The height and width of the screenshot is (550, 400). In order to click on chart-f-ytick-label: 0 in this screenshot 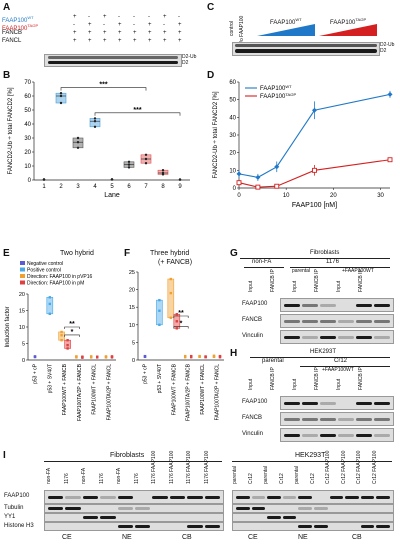, I will do `click(133, 361)`.